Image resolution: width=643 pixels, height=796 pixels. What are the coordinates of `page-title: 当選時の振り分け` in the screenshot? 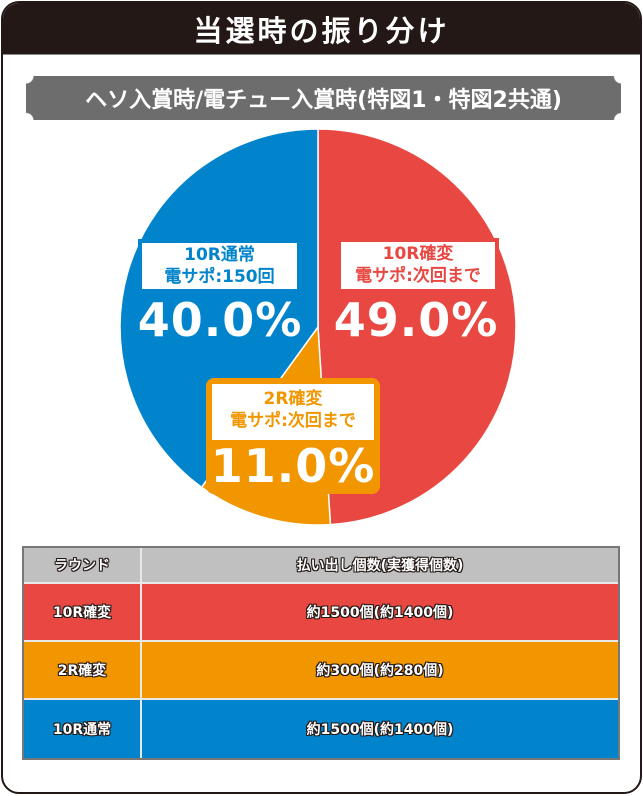 It's located at (321, 30).